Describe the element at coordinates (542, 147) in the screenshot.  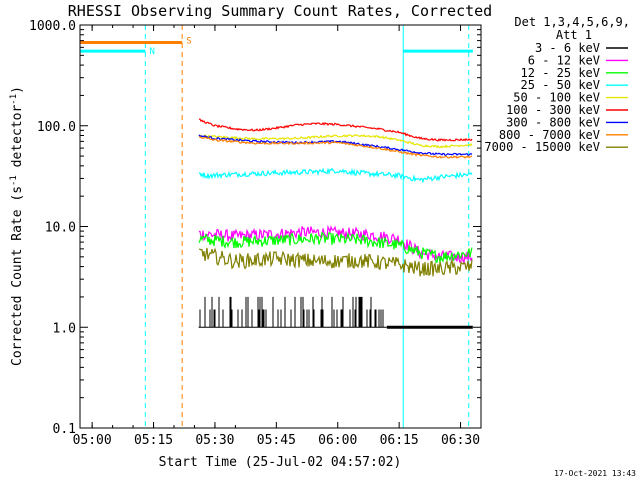
I see `legend-label-9: 7000 - 15000 keV` at that location.